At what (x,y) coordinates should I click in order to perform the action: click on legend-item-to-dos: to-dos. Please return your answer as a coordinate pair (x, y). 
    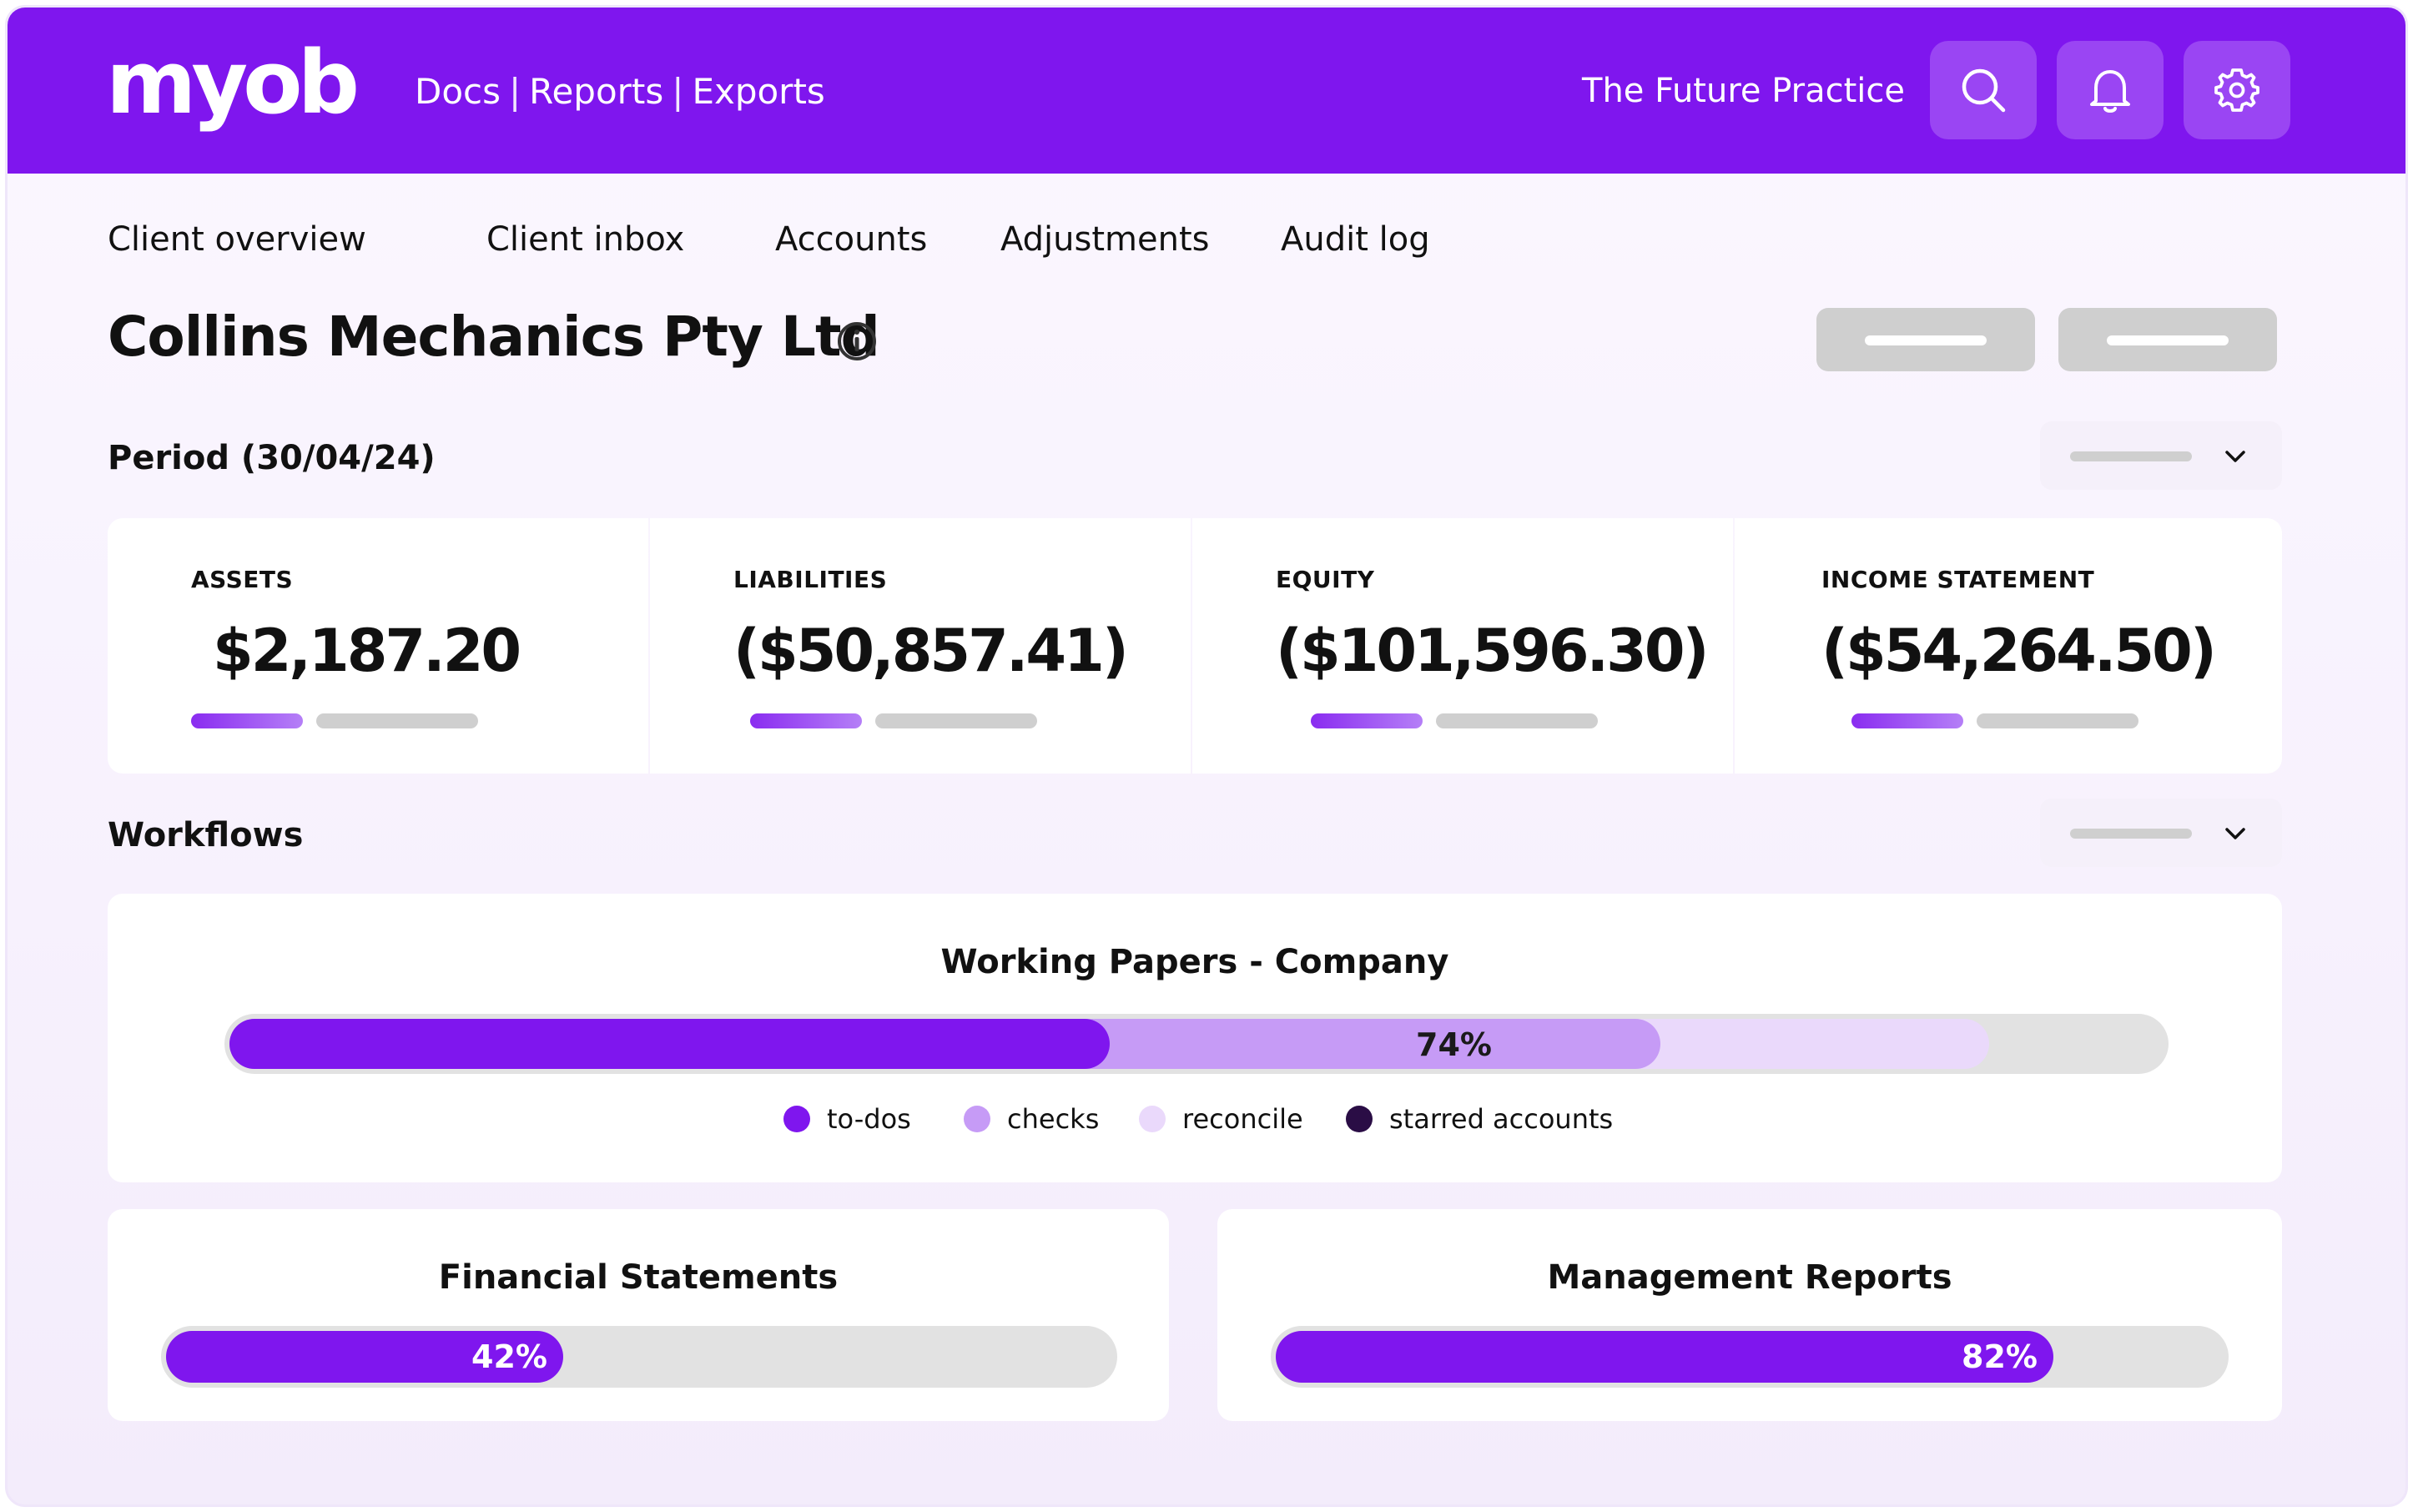
    Looking at the image, I should click on (847, 1119).